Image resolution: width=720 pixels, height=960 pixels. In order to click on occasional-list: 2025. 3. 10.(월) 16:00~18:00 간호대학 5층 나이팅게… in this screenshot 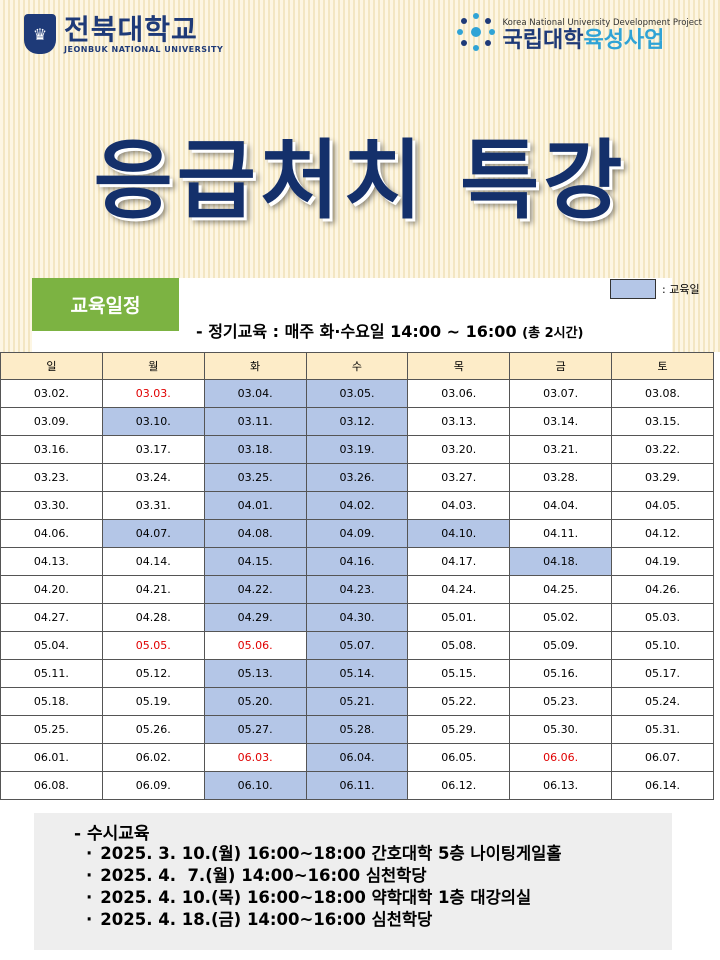, I will do `click(324, 887)`.